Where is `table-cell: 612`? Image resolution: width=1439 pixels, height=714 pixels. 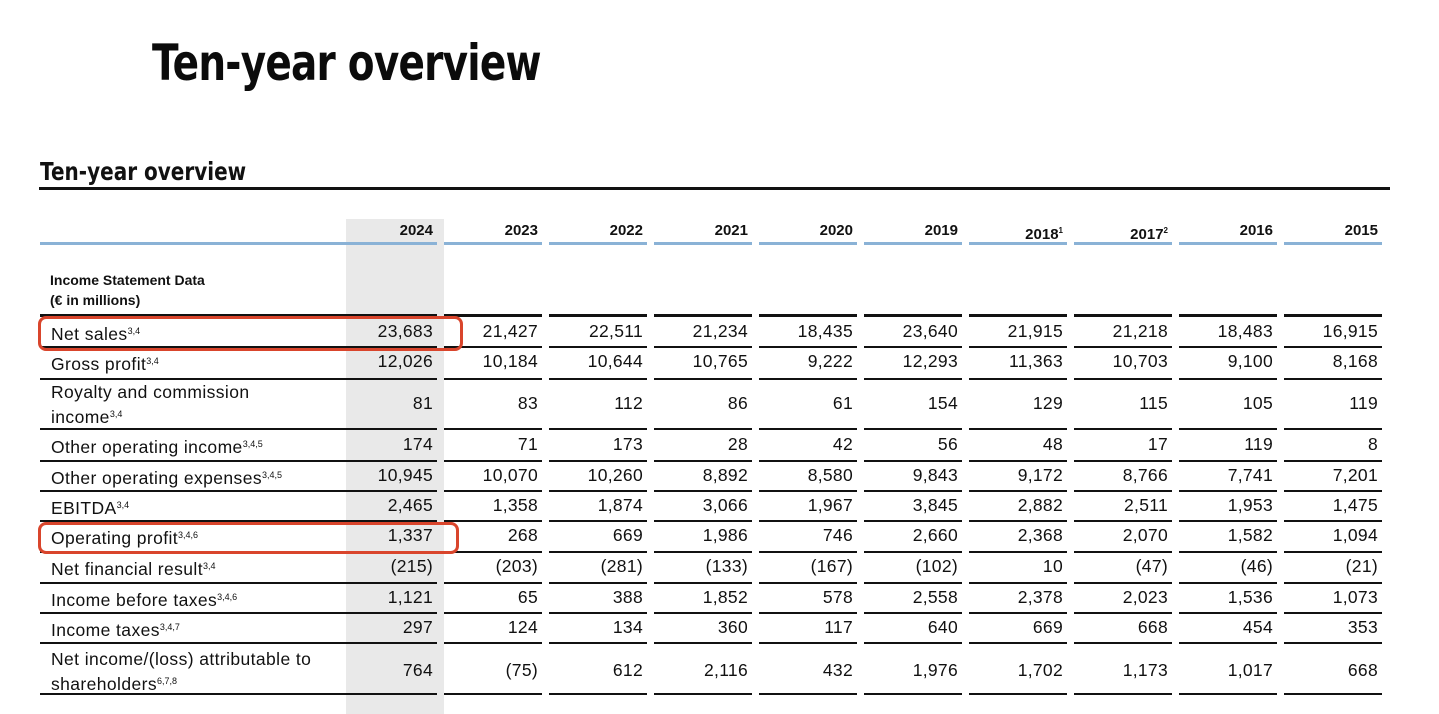 table-cell: 612 is located at coordinates (627, 670).